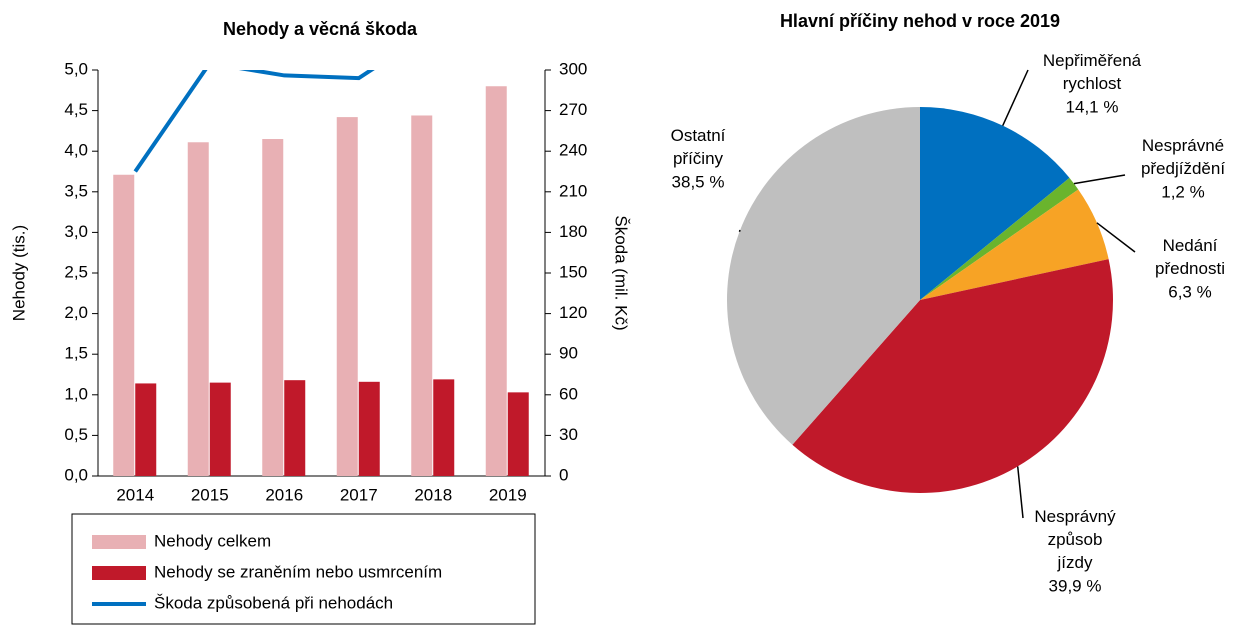 Image resolution: width=1236 pixels, height=625 pixels. Describe the element at coordinates (698, 147) in the screenshot. I see `slice-label: Ostatní příčiny` at that location.